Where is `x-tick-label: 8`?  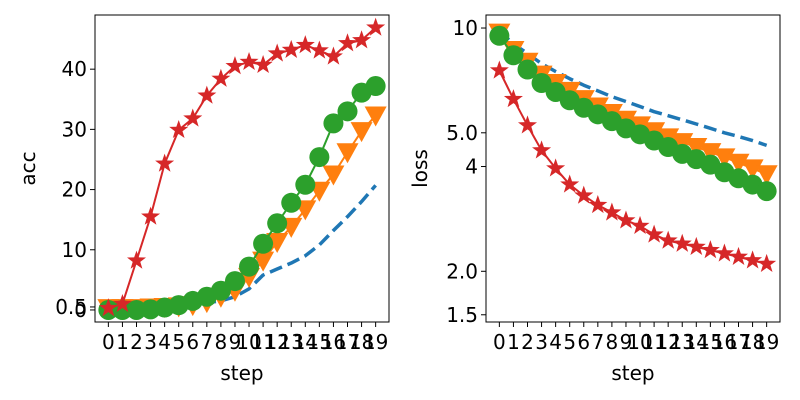
x-tick-label: 8 is located at coordinates (221, 342).